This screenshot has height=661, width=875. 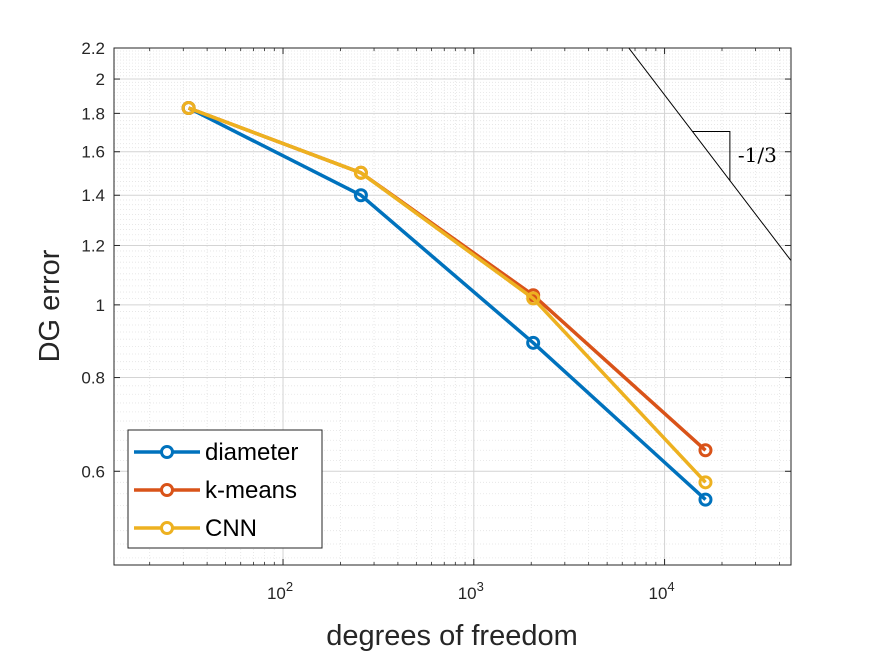 I want to click on x-tick-label: 10², so click(x=280, y=591).